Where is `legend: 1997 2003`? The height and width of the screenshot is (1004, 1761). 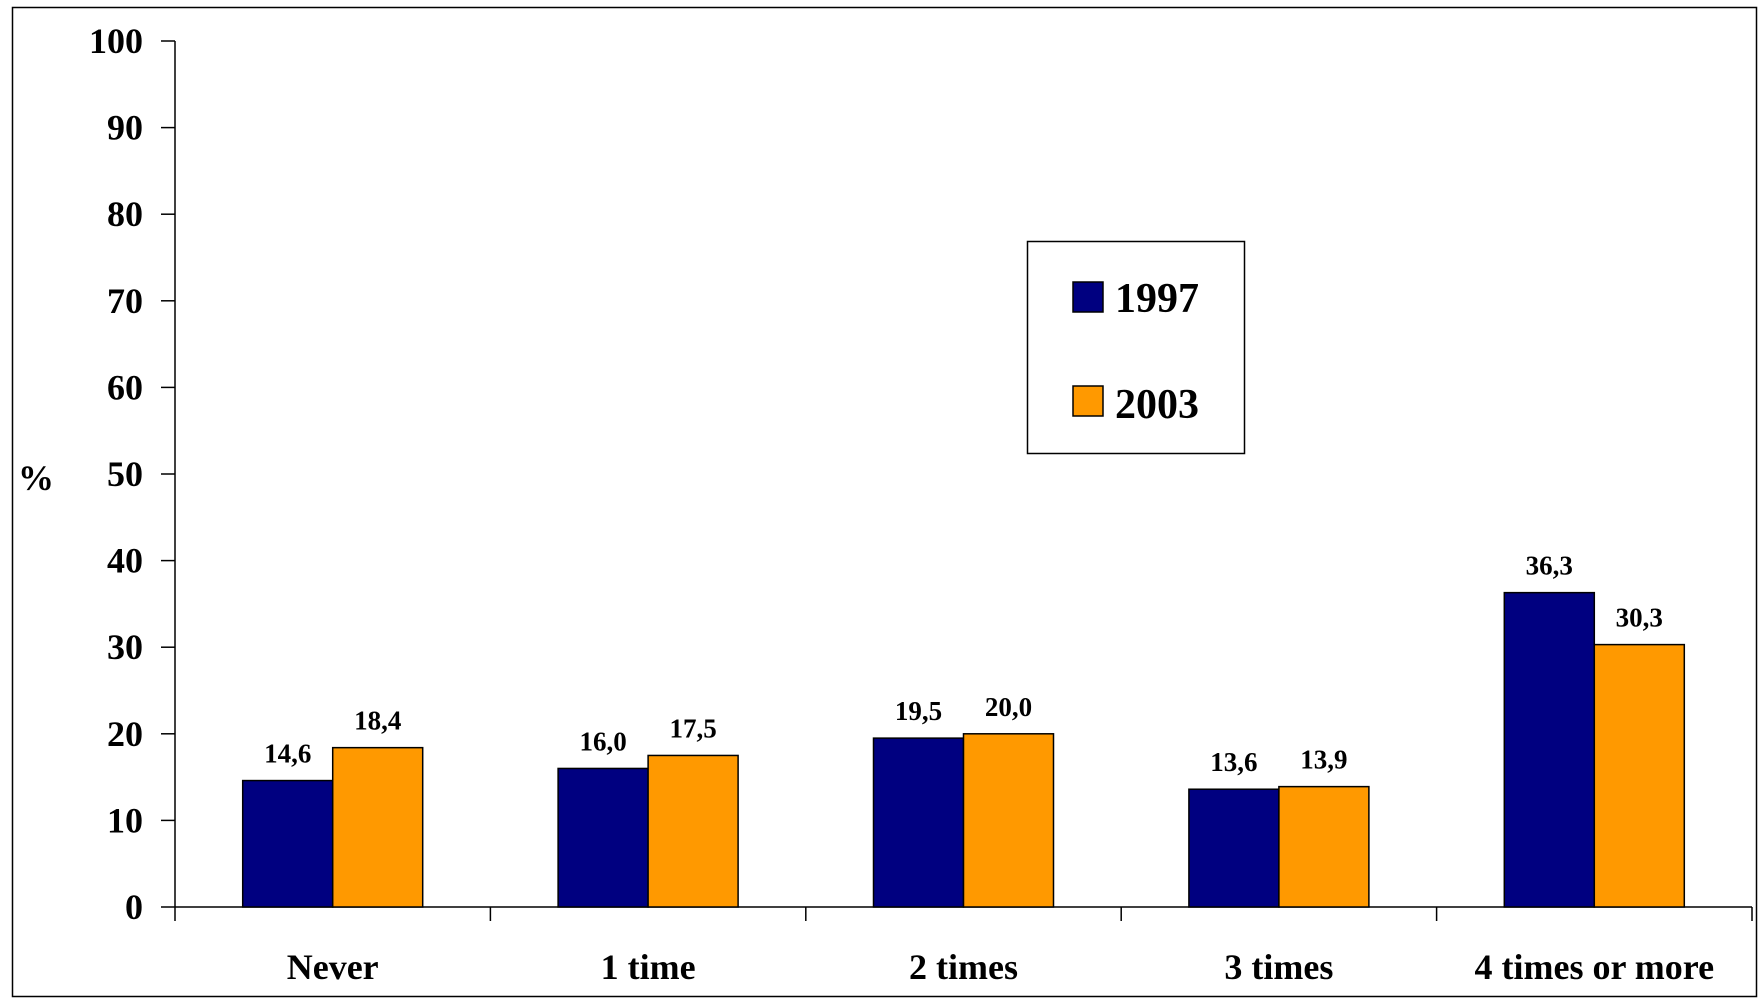 legend: 1997 2003 is located at coordinates (1136, 347).